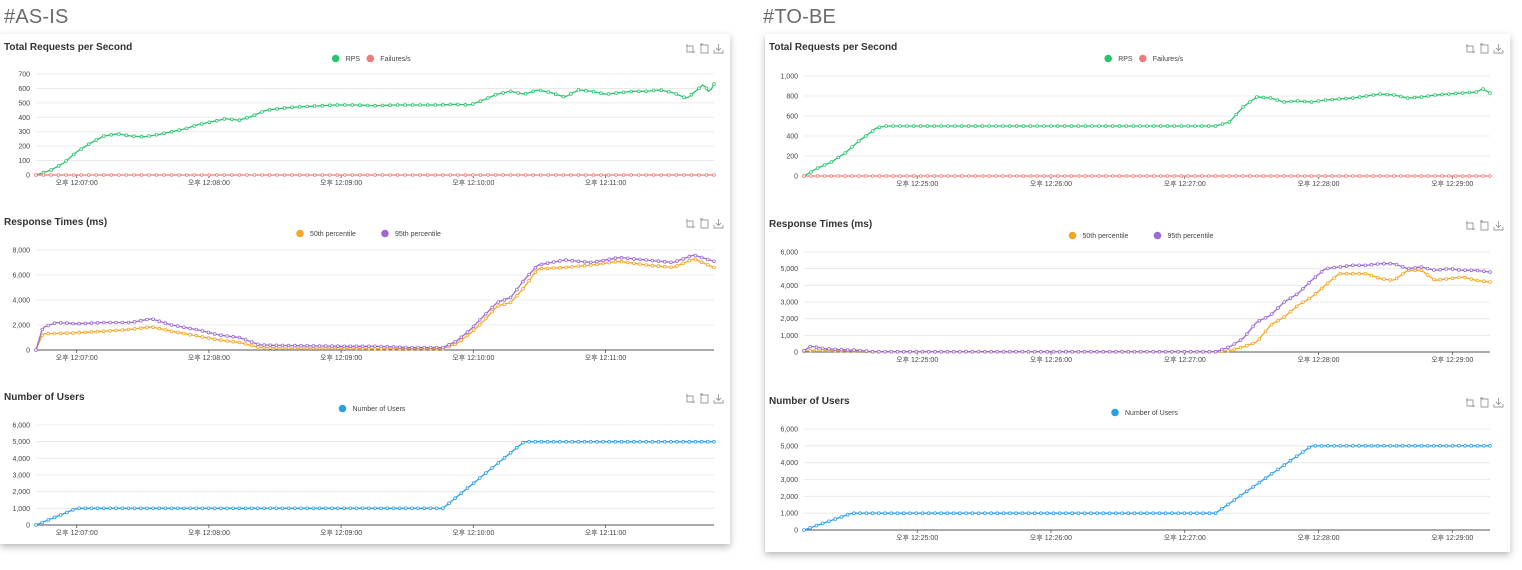 This screenshot has width=1522, height=570. I want to click on x-tick-label: 오후 12:11:00, so click(606, 183).